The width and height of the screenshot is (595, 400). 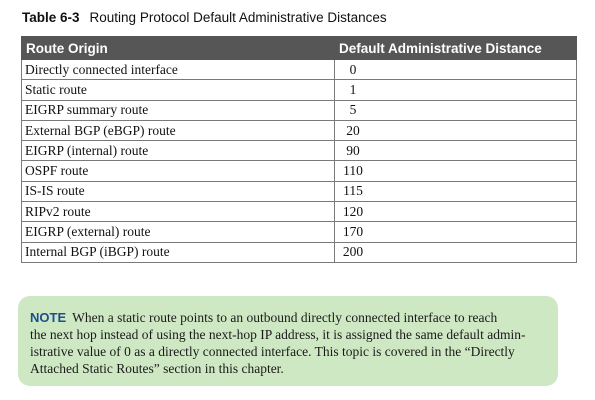 I want to click on table-row: EIGRP (external) route 170, so click(x=299, y=232).